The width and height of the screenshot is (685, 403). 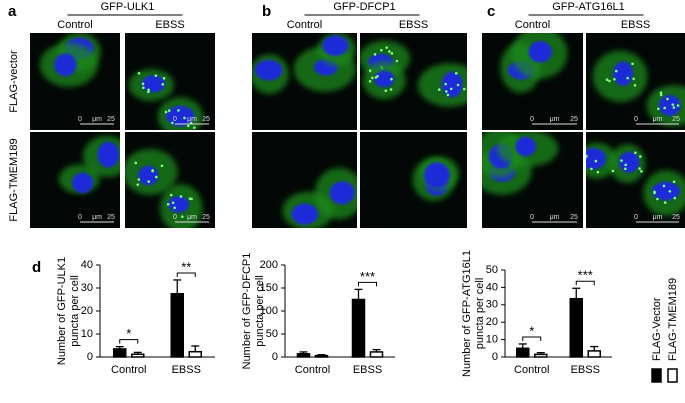 What do you see at coordinates (62, 311) in the screenshot?
I see `y-axis-label: Number of GFP-ULK1` at bounding box center [62, 311].